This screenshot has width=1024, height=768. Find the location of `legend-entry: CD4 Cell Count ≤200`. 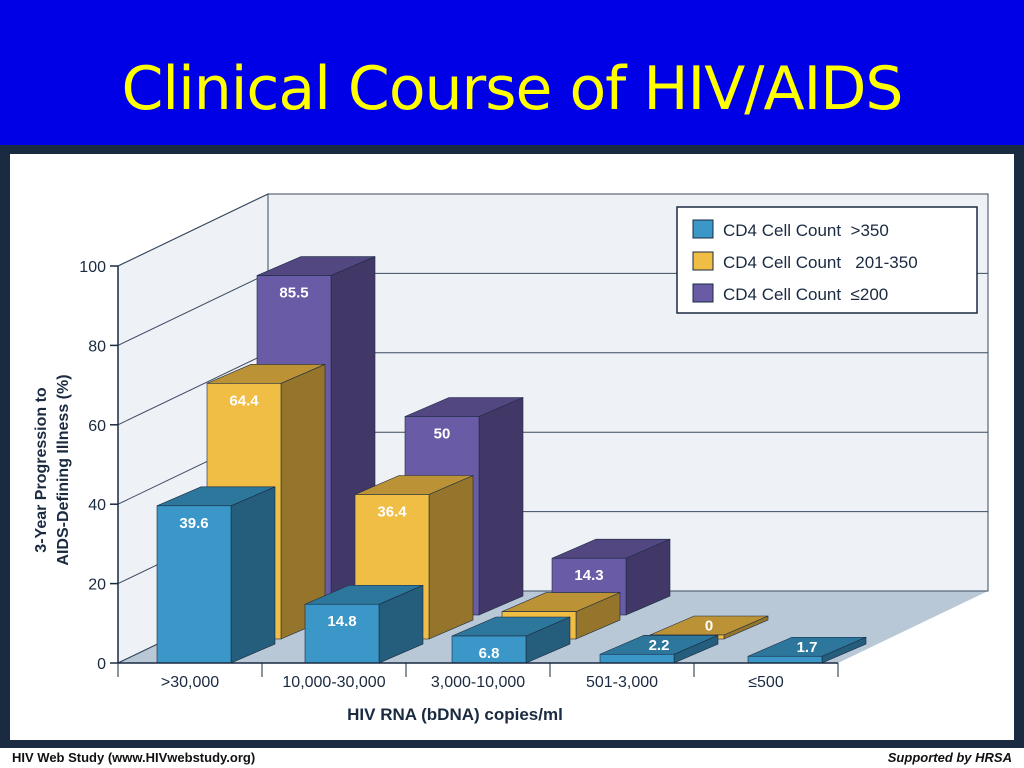

legend-entry: CD4 Cell Count ≤200 is located at coordinates (805, 294).